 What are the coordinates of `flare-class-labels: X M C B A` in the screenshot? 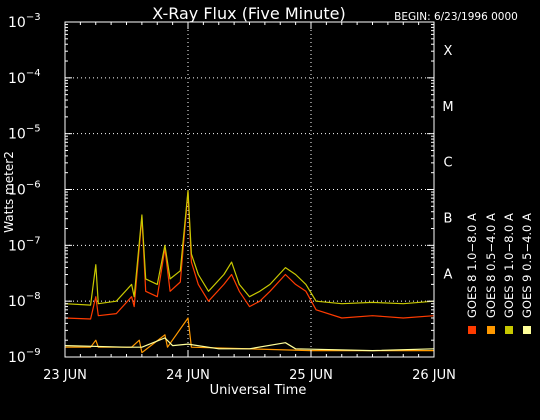 It's located at (447, 163).